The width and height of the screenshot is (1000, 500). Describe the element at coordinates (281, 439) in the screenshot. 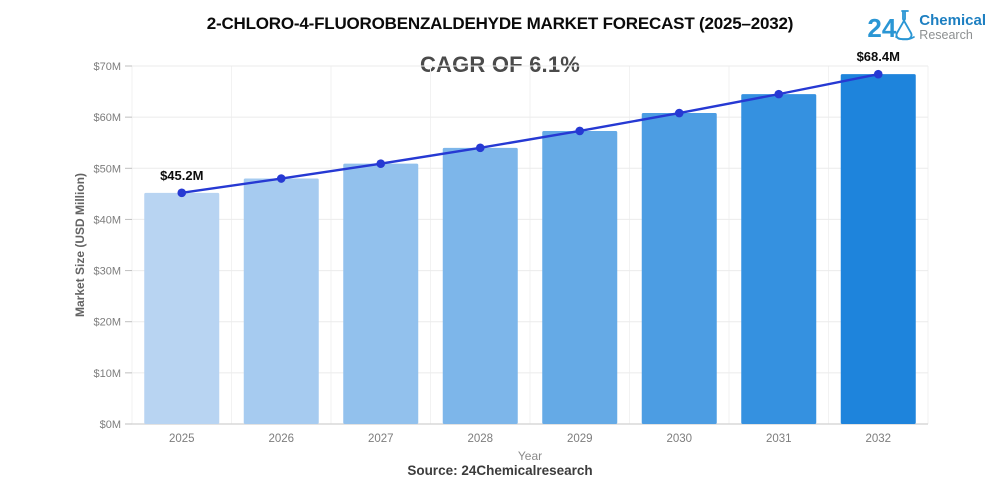

I see `x-tick-label: 2026` at that location.